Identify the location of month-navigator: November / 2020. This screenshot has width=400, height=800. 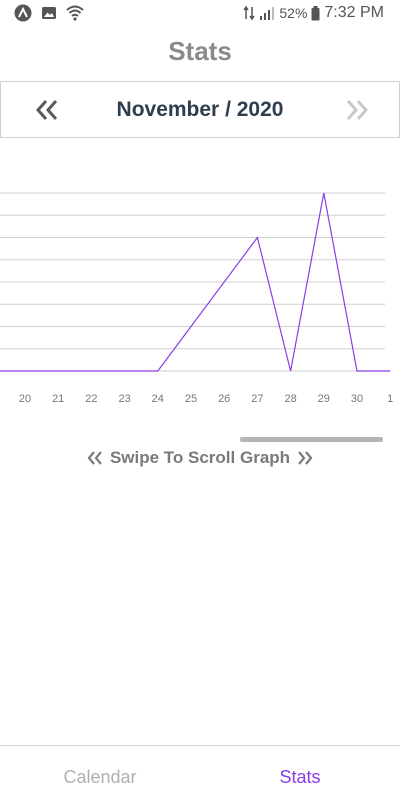
(200, 109).